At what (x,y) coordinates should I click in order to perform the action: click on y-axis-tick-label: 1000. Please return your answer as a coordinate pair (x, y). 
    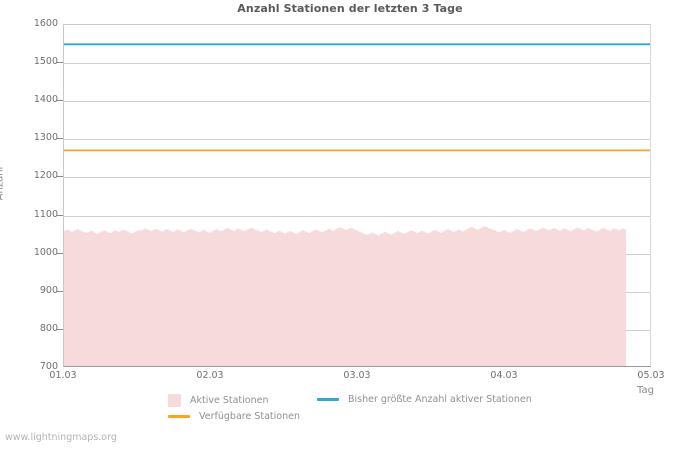
    Looking at the image, I should click on (45, 252).